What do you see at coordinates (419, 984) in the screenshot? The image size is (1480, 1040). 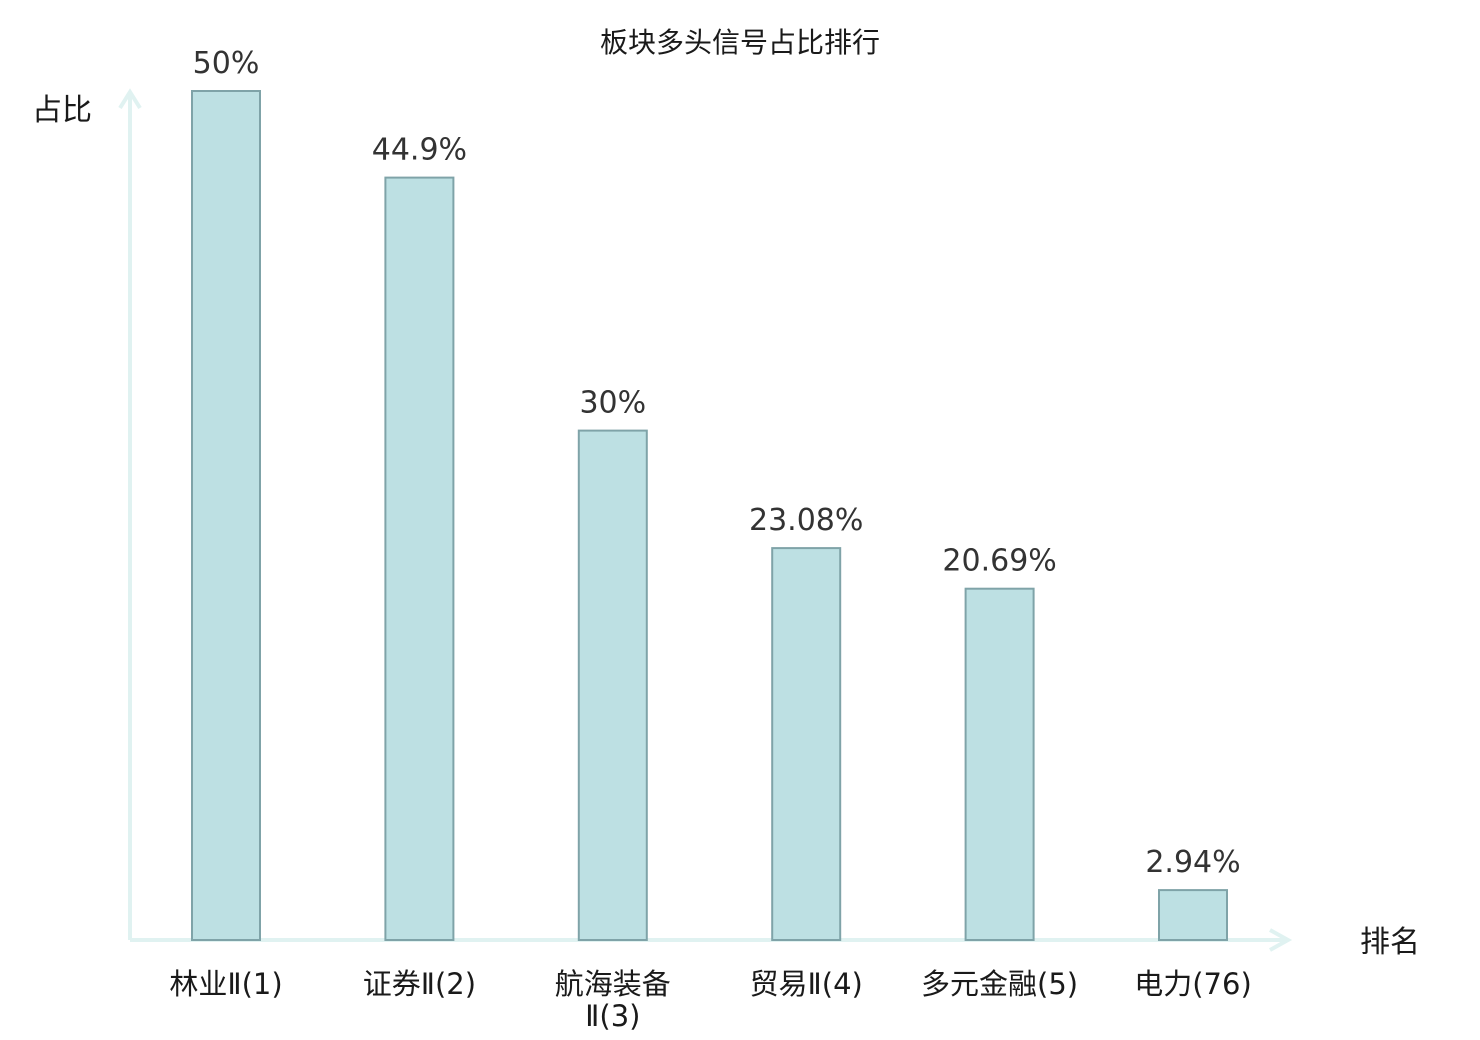 I see `category-label-2: 证券Ⅱ(2)` at bounding box center [419, 984].